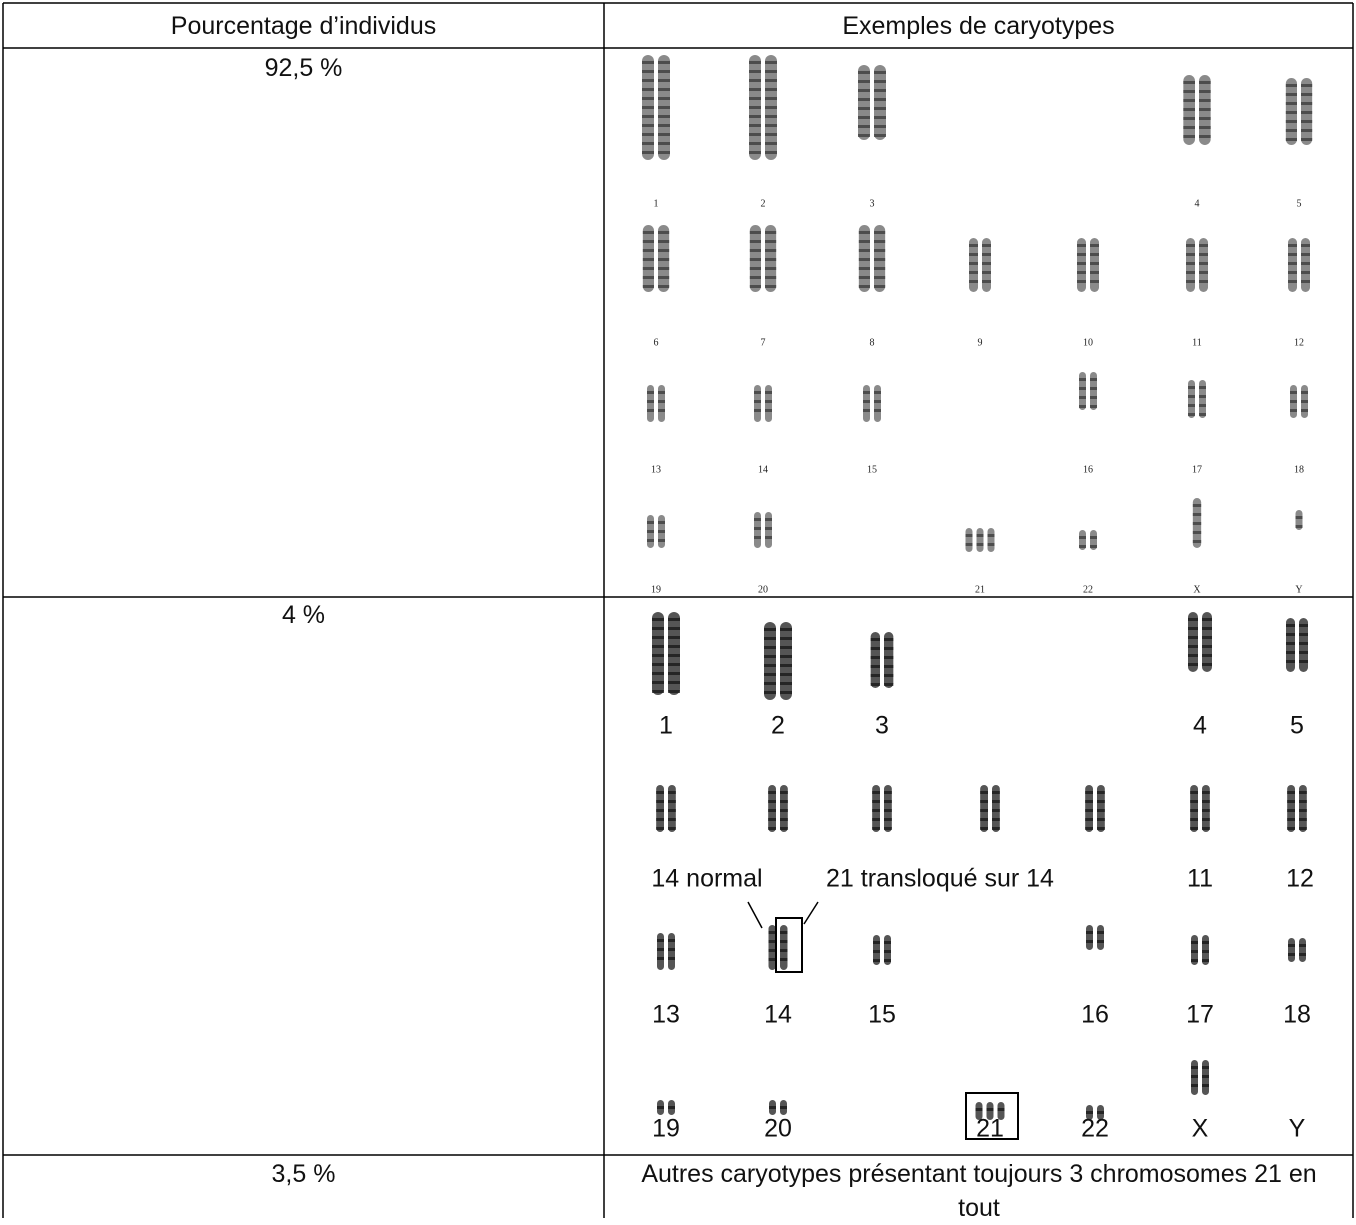 Image resolution: width=1356 pixels, height=1225 pixels. Describe the element at coordinates (811, 913) in the screenshot. I see `pointer` at that location.